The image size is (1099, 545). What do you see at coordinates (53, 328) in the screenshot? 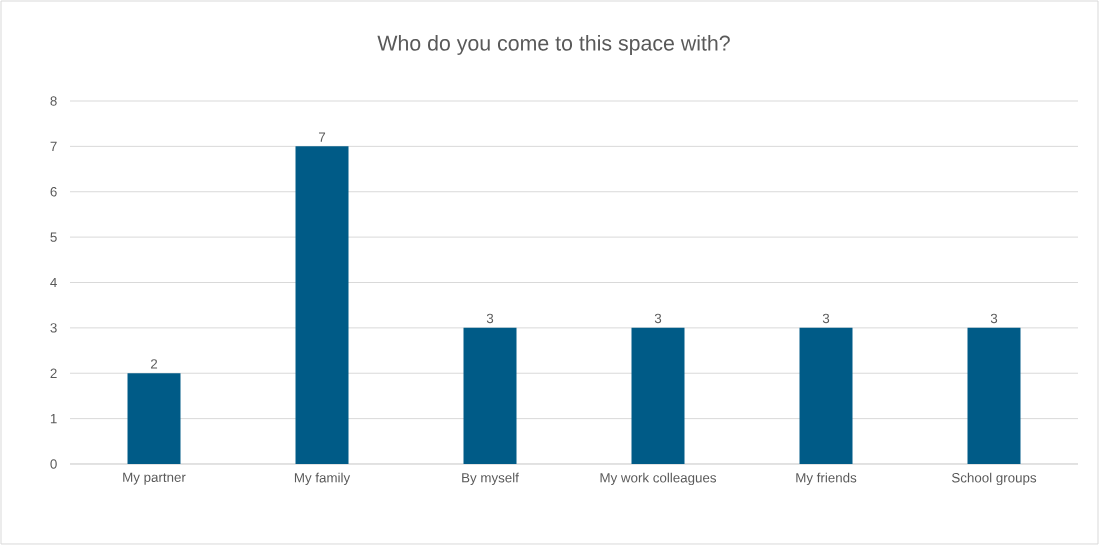
I see `y-tick-label: 3` at bounding box center [53, 328].